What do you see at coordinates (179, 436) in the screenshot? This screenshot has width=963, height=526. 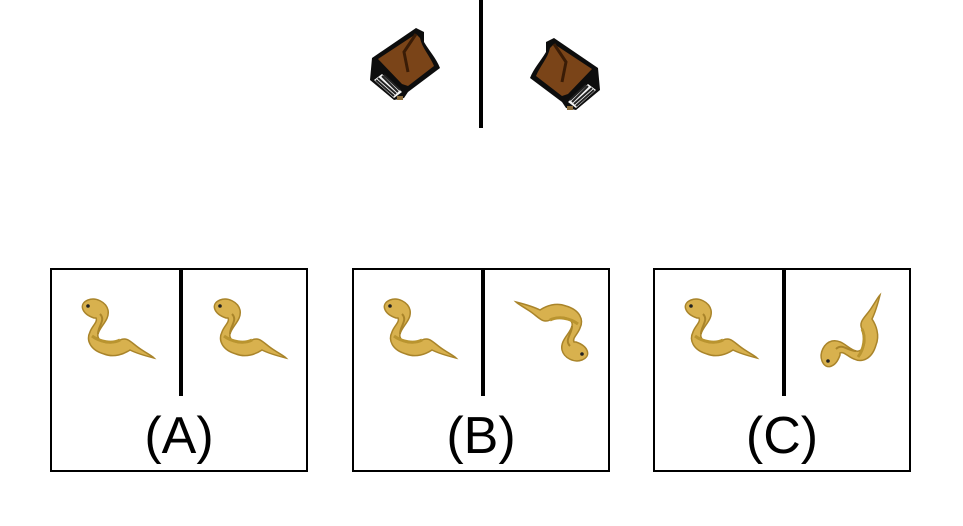 I see `option-label: (A)` at bounding box center [179, 436].